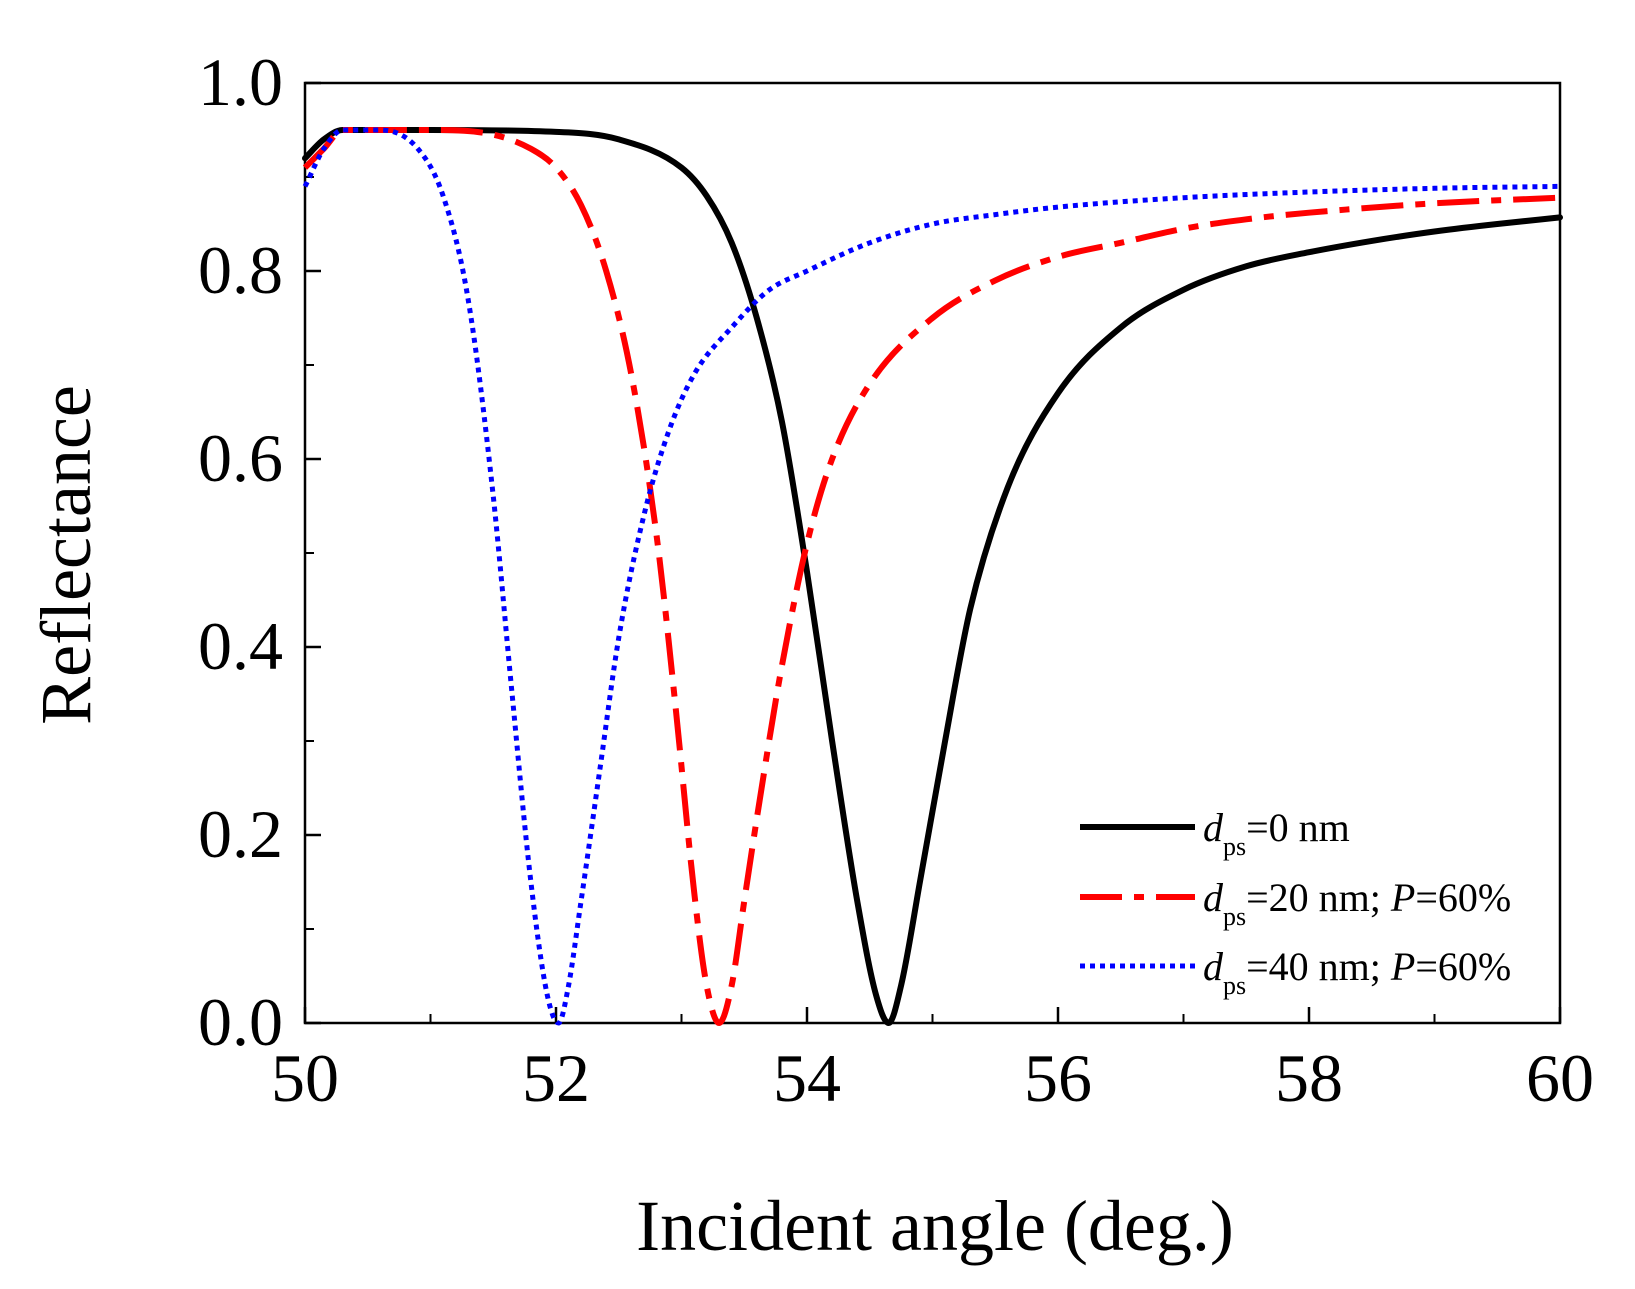  I want to click on y-tick-label: 1.0, so click(240, 82).